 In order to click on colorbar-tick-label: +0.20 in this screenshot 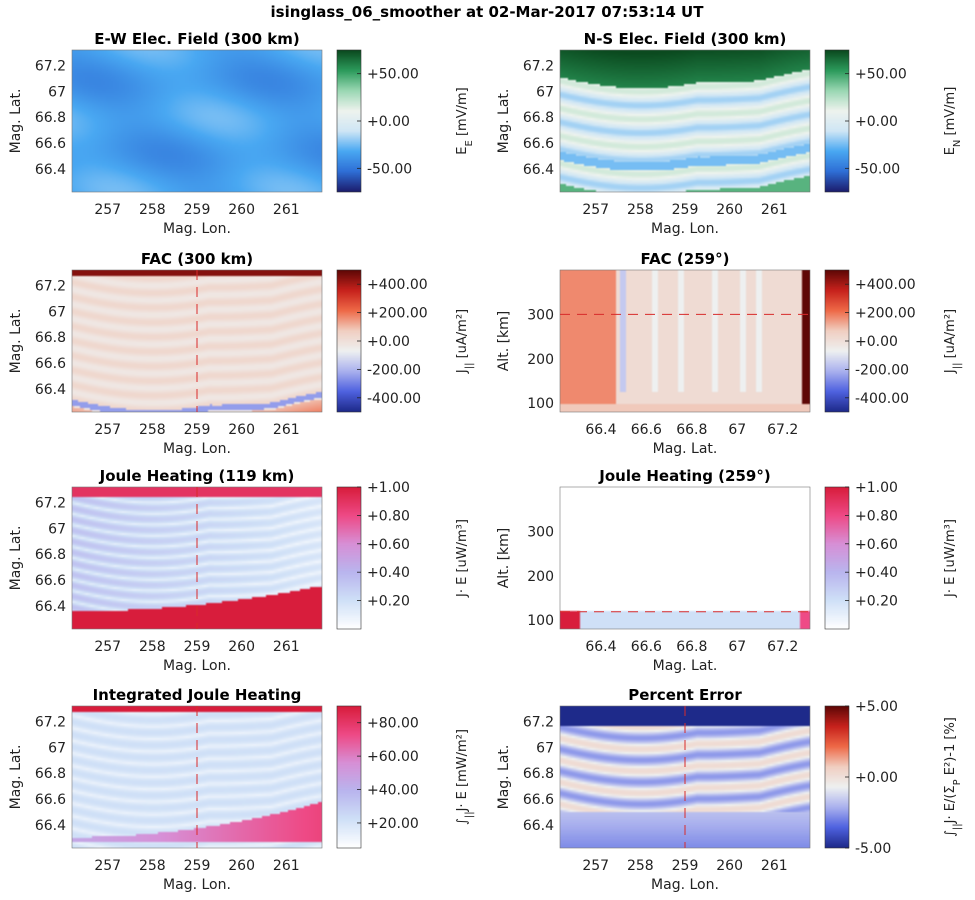, I will do `click(876, 602)`.